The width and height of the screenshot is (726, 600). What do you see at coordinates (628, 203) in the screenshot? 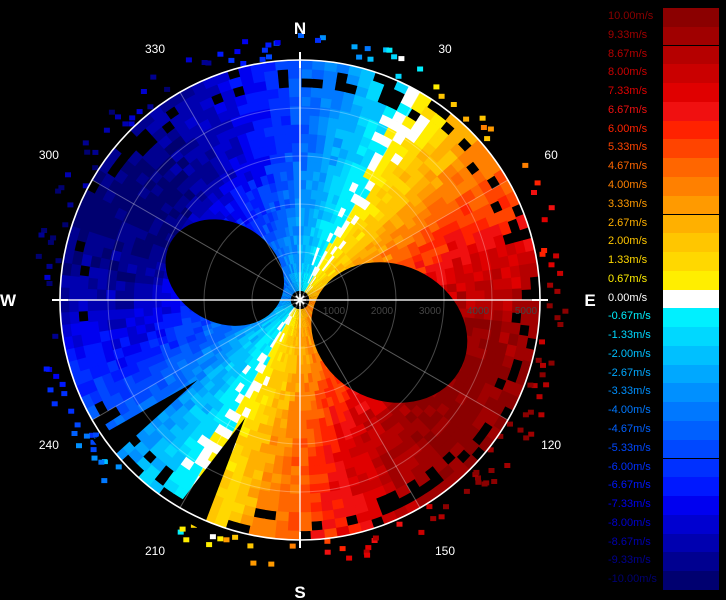
I see `legend-label: 3.33m/s` at bounding box center [628, 203].